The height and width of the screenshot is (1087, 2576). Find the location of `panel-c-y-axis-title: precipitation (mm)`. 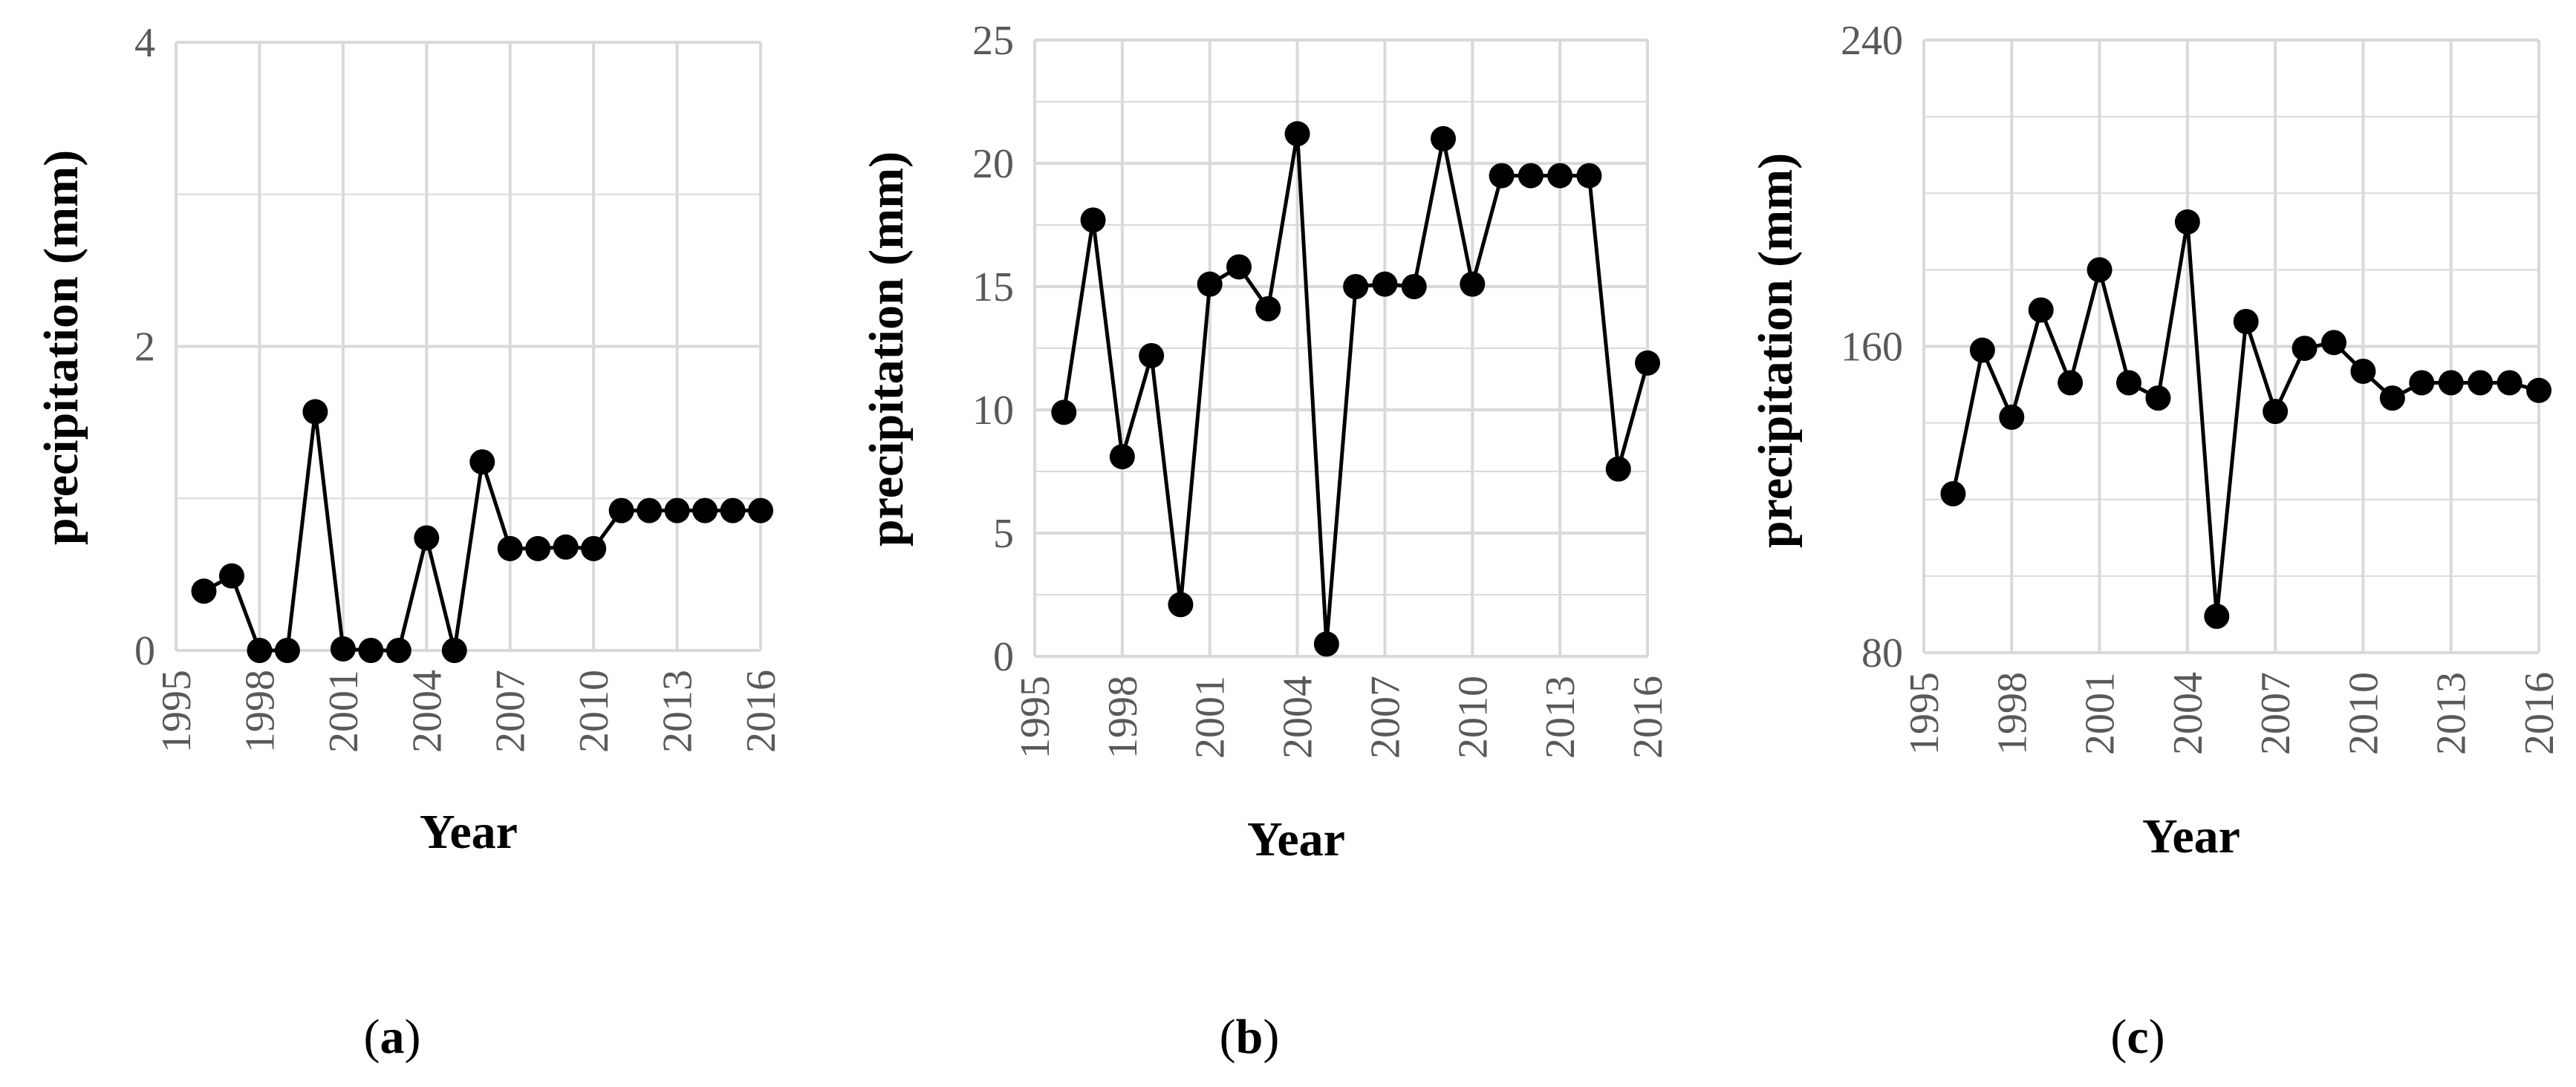

panel-c-y-axis-title: precipitation (mm) is located at coordinates (1776, 350).